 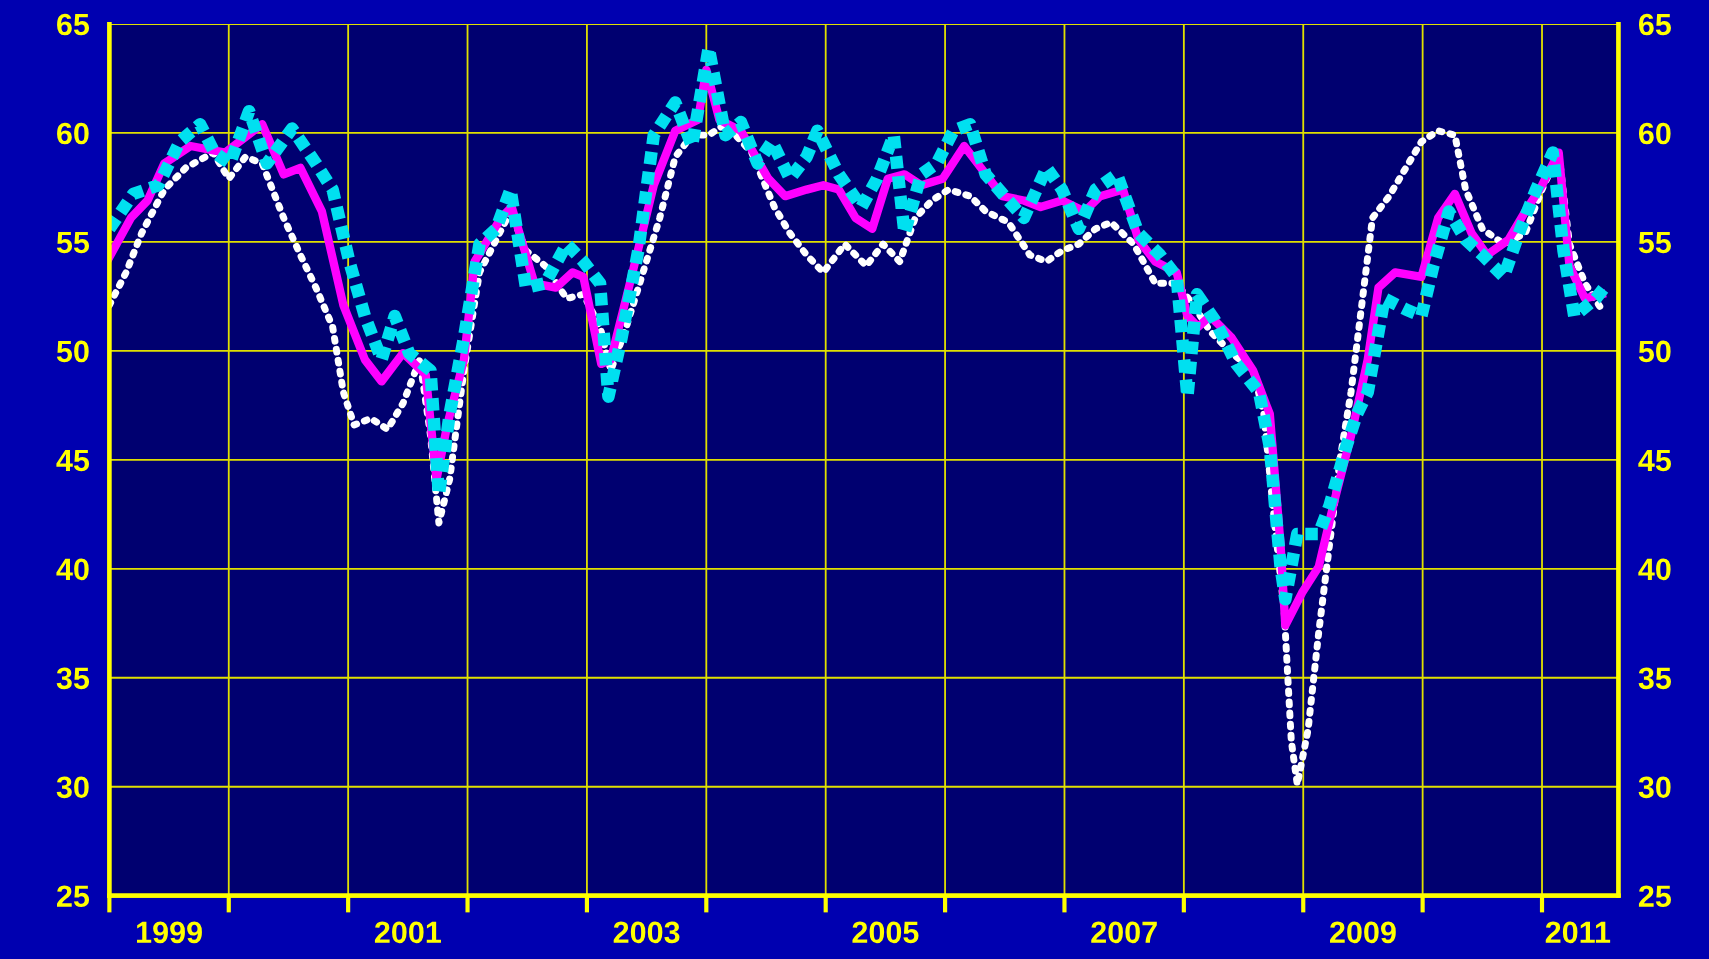 I want to click on y-tick-label: 50, so click(x=72, y=351).